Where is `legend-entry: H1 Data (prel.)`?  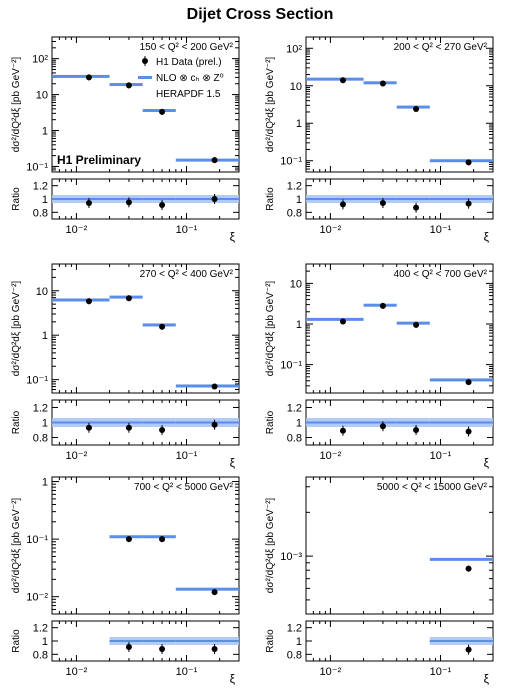 legend-entry: H1 Data (prel.) is located at coordinates (189, 62).